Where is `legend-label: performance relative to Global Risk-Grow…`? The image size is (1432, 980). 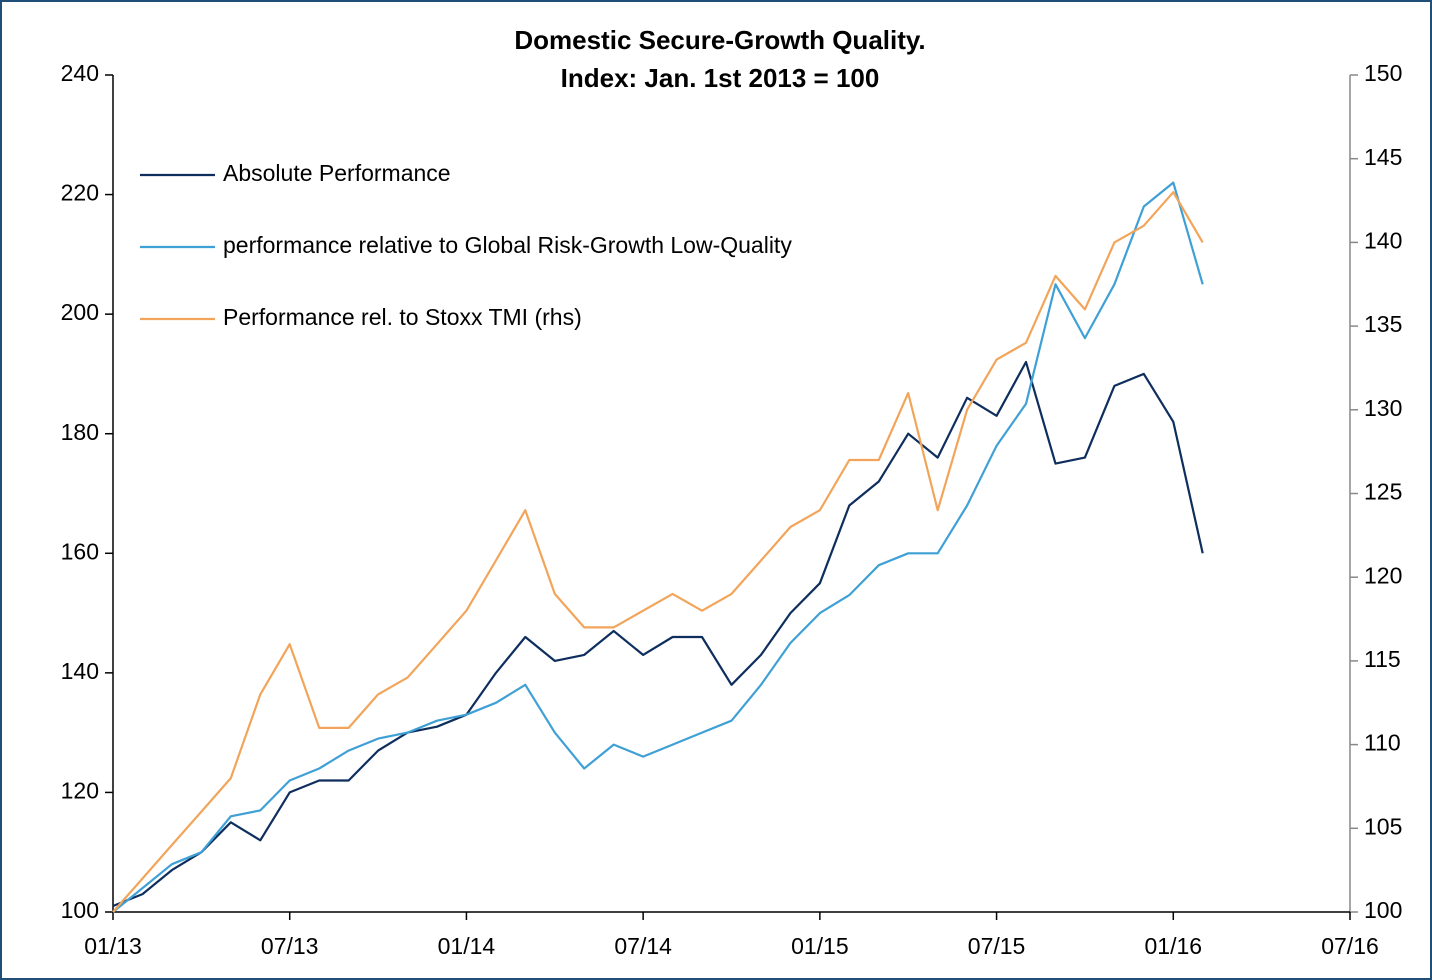
legend-label: performance relative to Global Risk-Grow… is located at coordinates (507, 245).